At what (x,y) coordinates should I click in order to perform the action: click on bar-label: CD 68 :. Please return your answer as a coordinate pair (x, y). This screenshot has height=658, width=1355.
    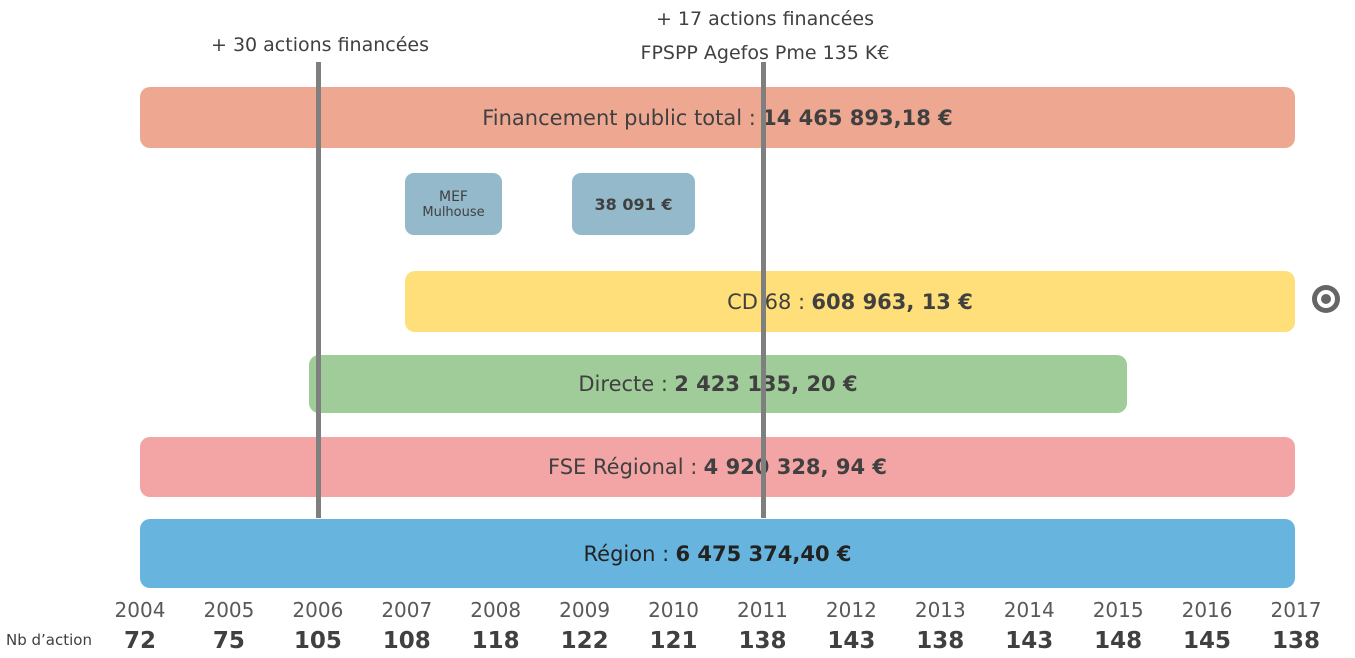
    Looking at the image, I should click on (766, 301).